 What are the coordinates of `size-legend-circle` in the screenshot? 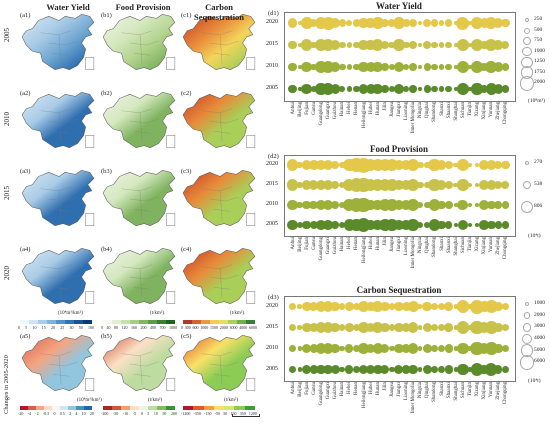 It's located at (527, 41).